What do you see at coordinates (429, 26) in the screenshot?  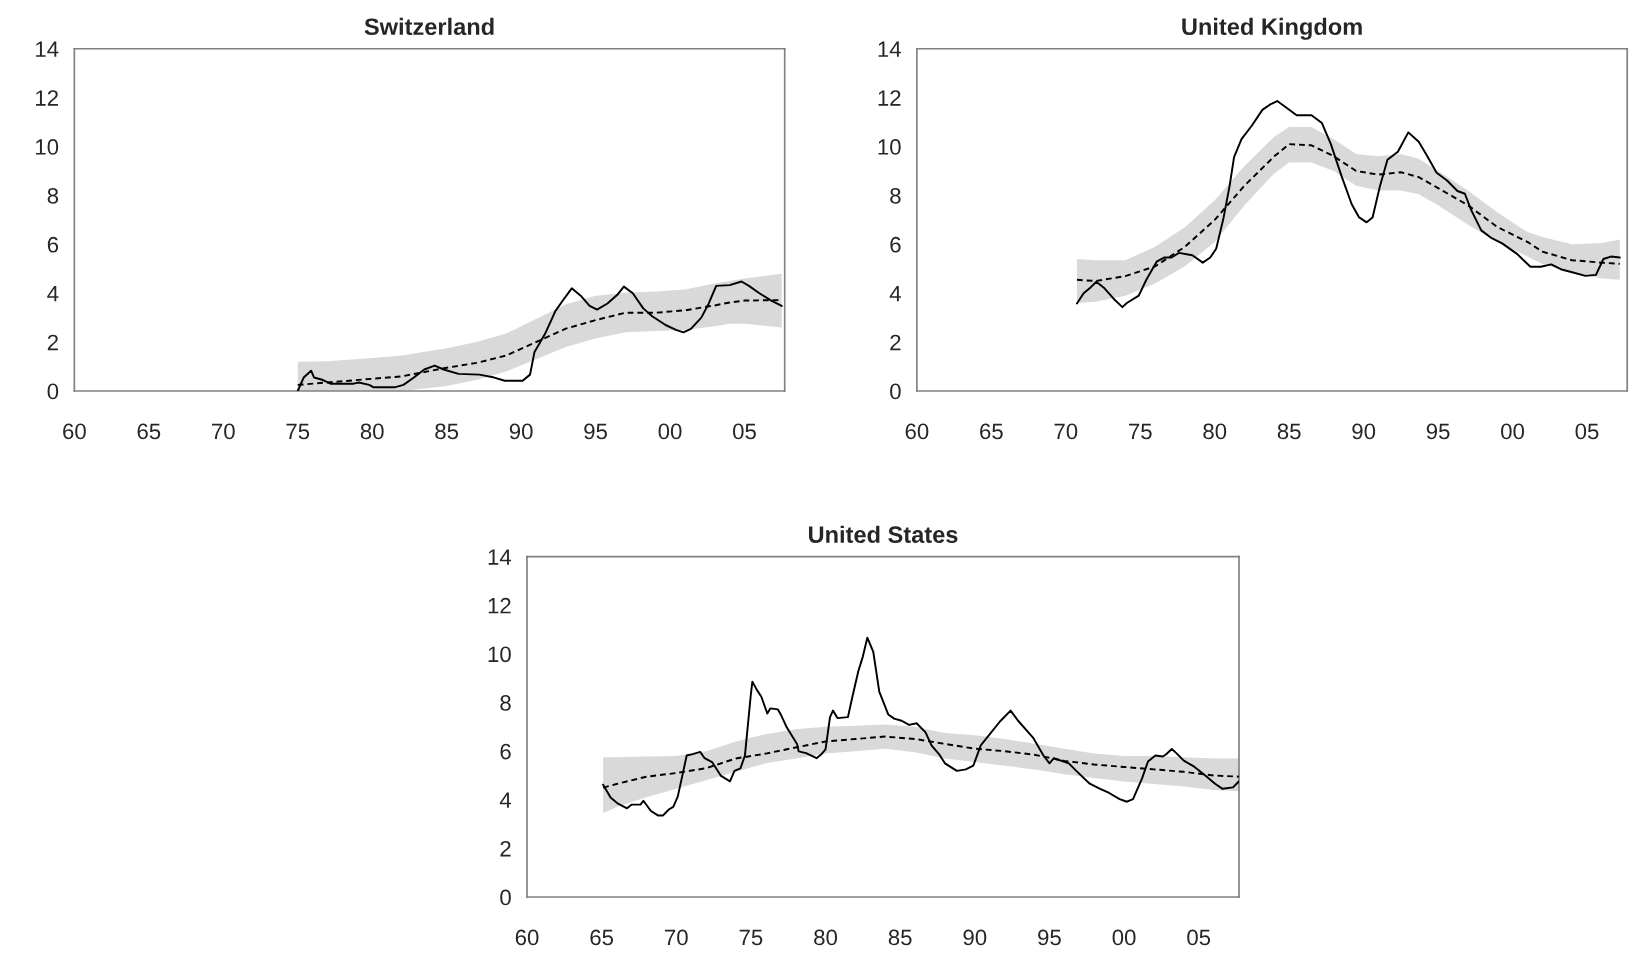 I see `chart-title: Switzerland` at bounding box center [429, 26].